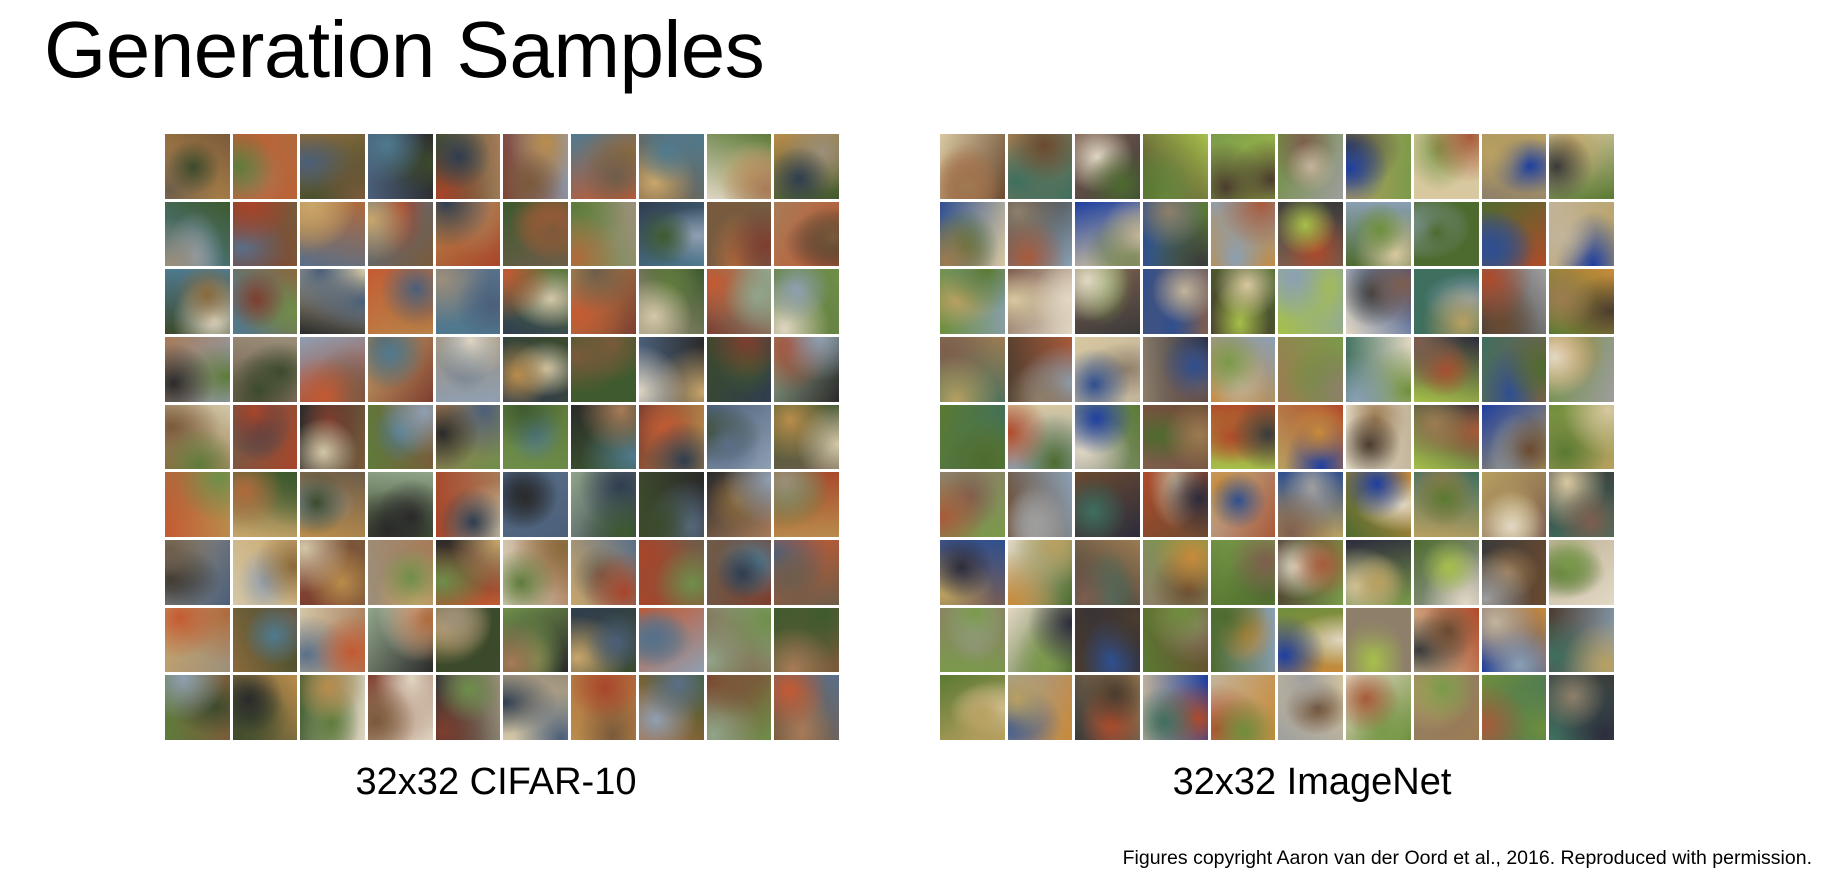 This screenshot has height=880, width=1830. What do you see at coordinates (1312, 782) in the screenshot?
I see `imagenet-caption: 32x32 ImageNet` at bounding box center [1312, 782].